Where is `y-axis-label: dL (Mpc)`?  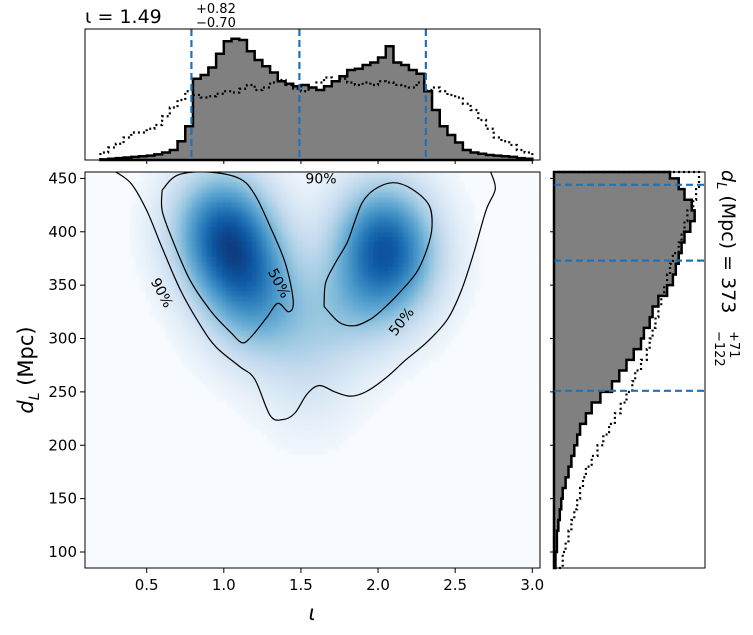
y-axis-label: dL (Mpc) is located at coordinates (28, 369).